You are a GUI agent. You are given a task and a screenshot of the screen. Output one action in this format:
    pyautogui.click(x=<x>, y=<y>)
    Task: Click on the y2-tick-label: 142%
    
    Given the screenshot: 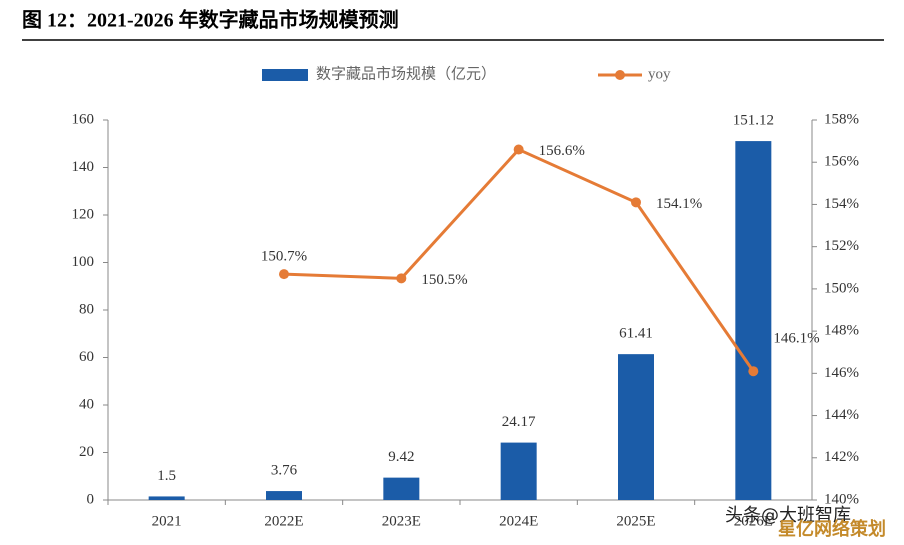 What is the action you would take?
    pyautogui.click(x=841, y=457)
    